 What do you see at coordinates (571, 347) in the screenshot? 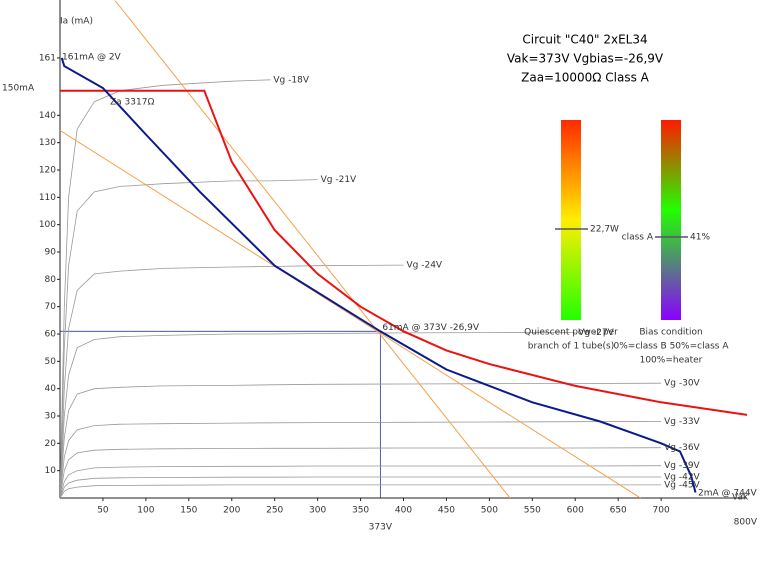
I see `power-caption: branch of 1 tube(s)` at bounding box center [571, 347].